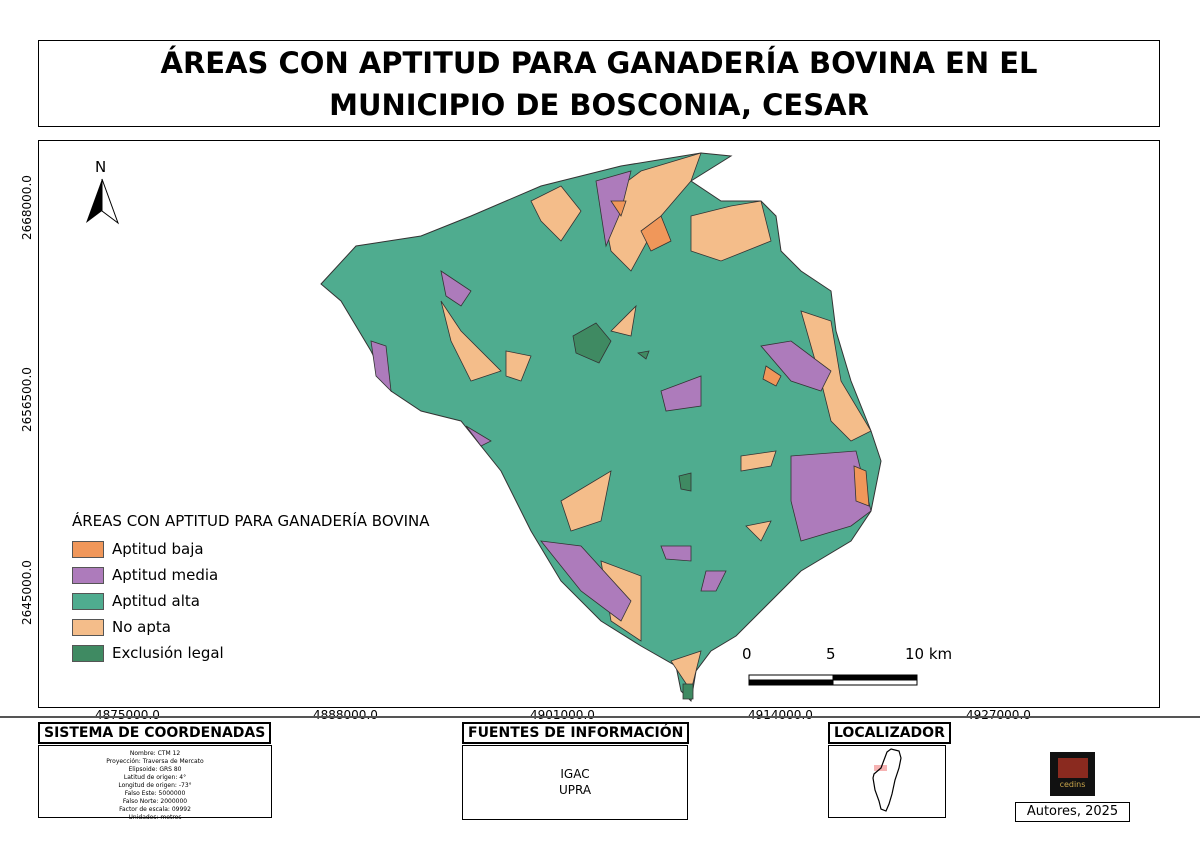 The height and width of the screenshot is (848, 1200). Describe the element at coordinates (740, 353) in the screenshot. I see `aptitud-baja-areas` at that location.